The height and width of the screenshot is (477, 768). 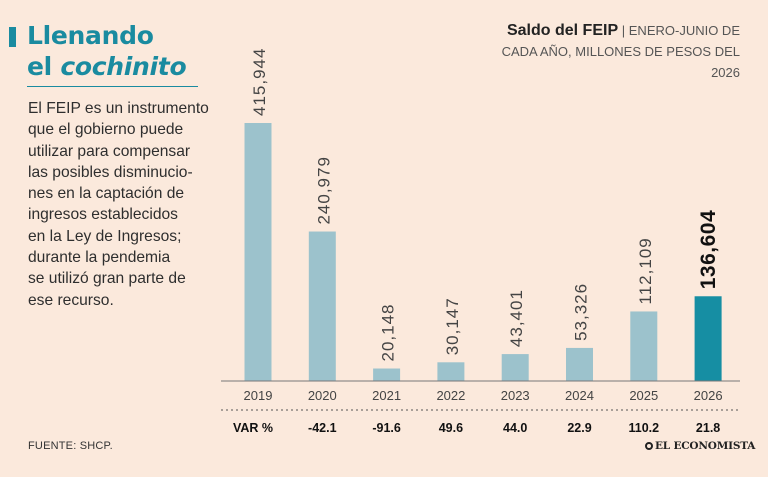 What do you see at coordinates (90, 35) in the screenshot?
I see `headline-line1: Llenando` at bounding box center [90, 35].